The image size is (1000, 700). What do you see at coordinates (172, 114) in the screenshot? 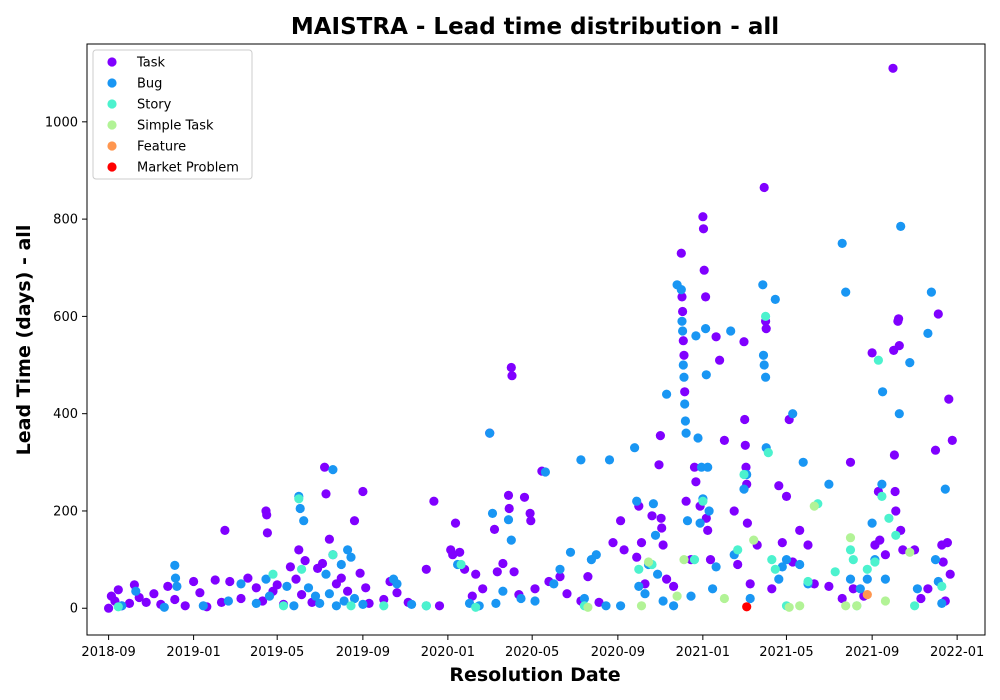
I see `legend-frame` at bounding box center [172, 114].